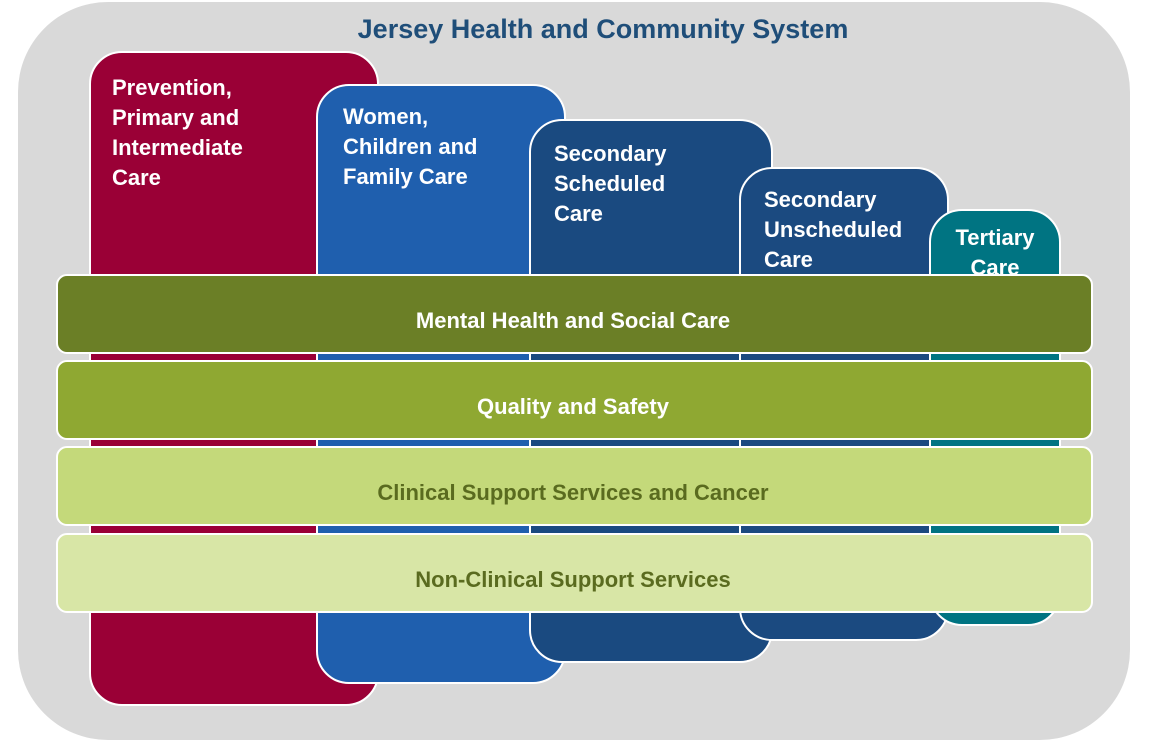 The width and height of the screenshot is (1150, 743). I want to click on column-label: Tertiary, so click(995, 237).